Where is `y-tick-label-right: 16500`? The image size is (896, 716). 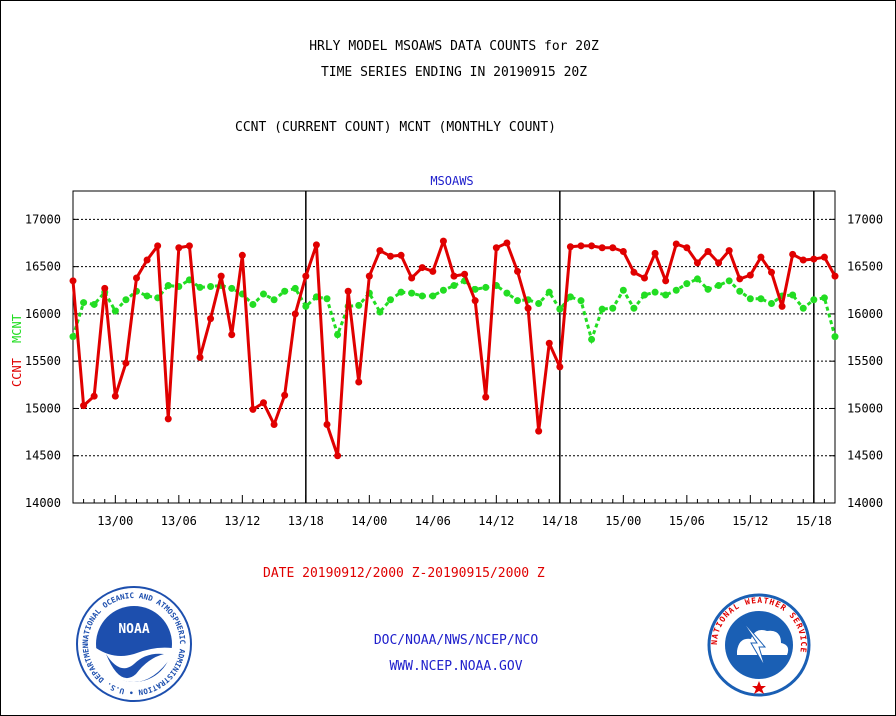 y-tick-label-right: 16500 is located at coordinates (865, 267).